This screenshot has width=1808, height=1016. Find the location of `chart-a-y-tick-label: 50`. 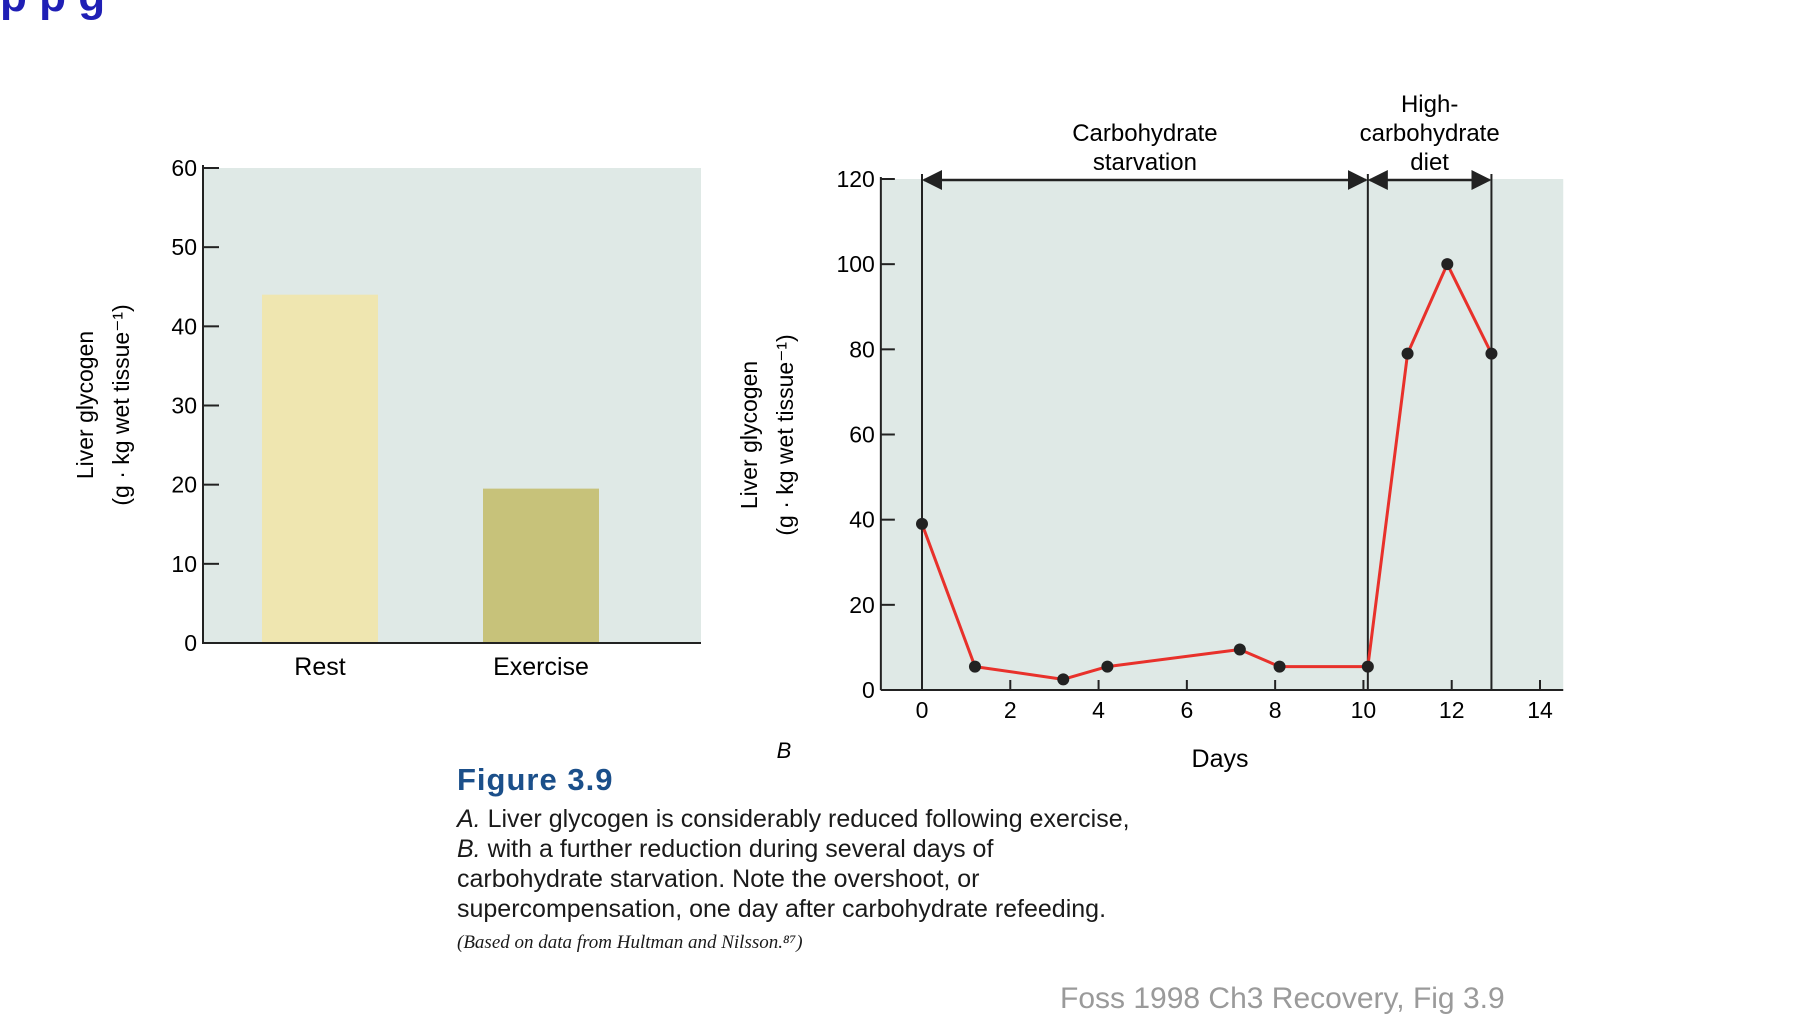

chart-a-y-tick-label: 50 is located at coordinates (184, 247).